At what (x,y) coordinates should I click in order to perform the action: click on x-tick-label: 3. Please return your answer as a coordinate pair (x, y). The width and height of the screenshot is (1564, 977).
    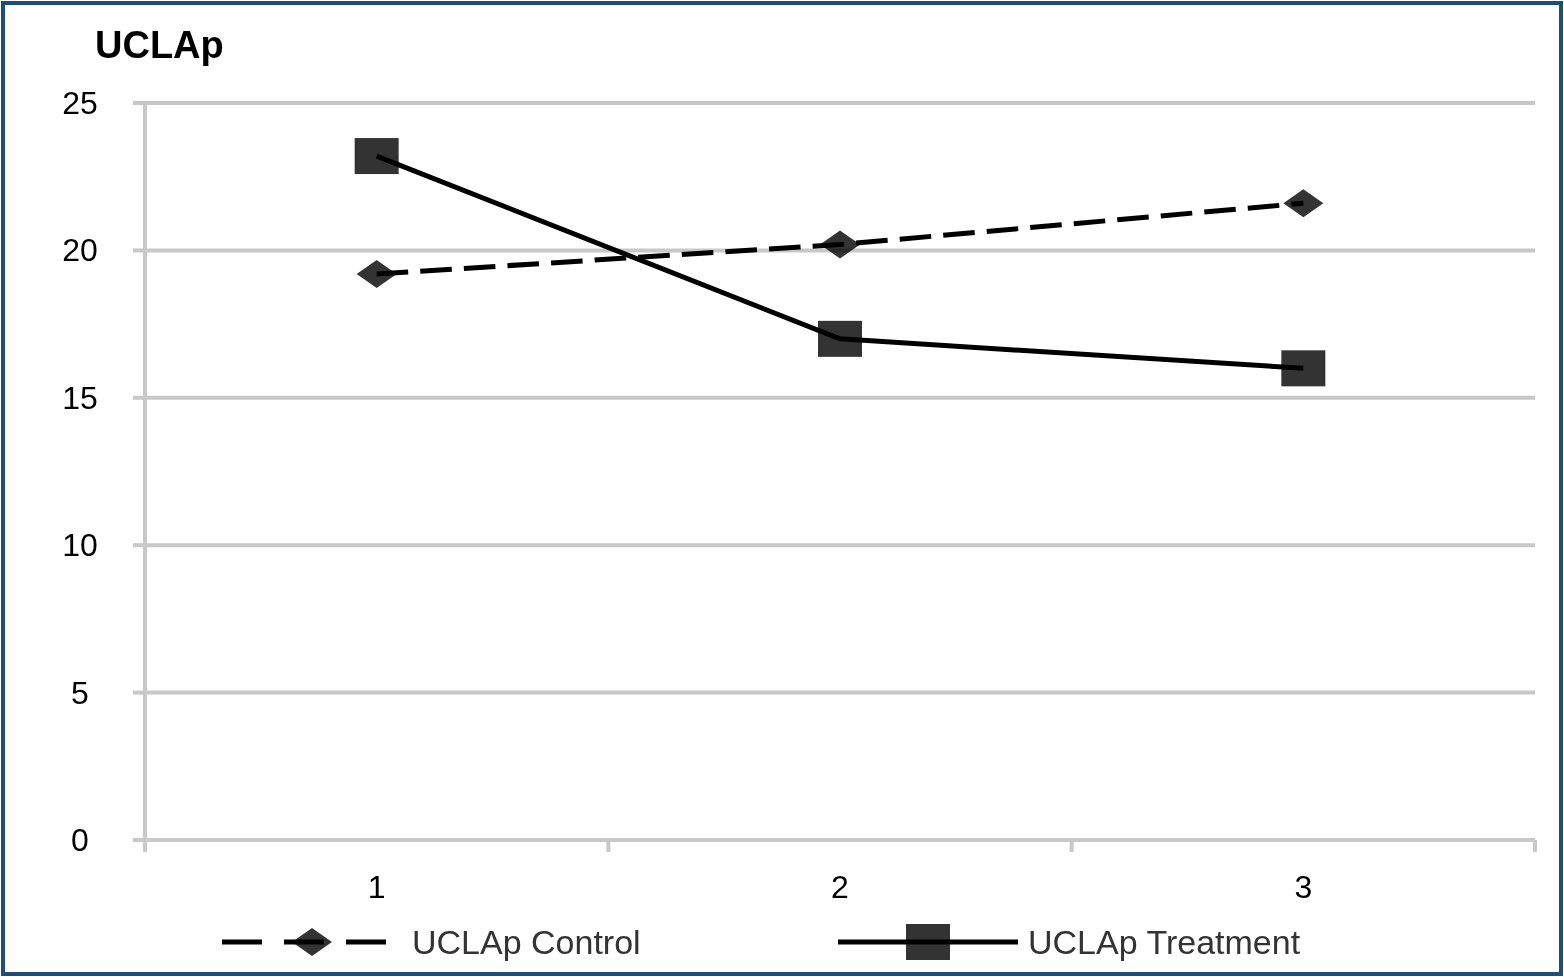
    Looking at the image, I should click on (1303, 887).